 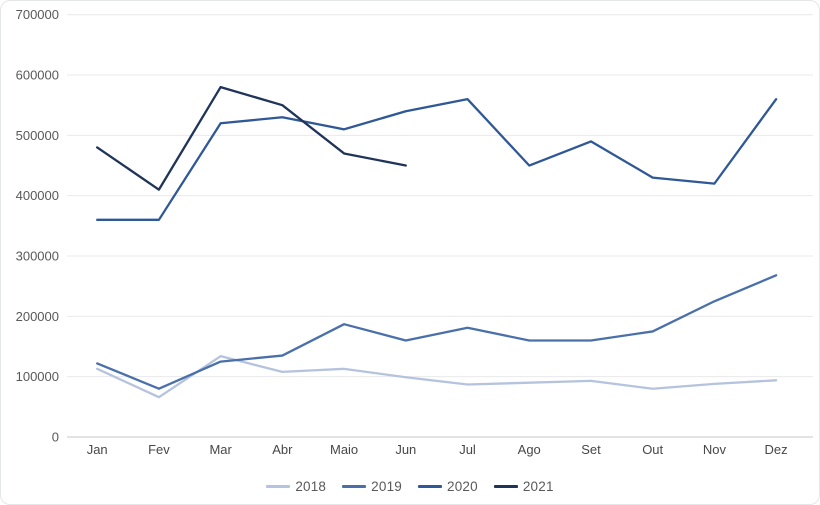 I want to click on x-axis-label: Jun, so click(x=405, y=449).